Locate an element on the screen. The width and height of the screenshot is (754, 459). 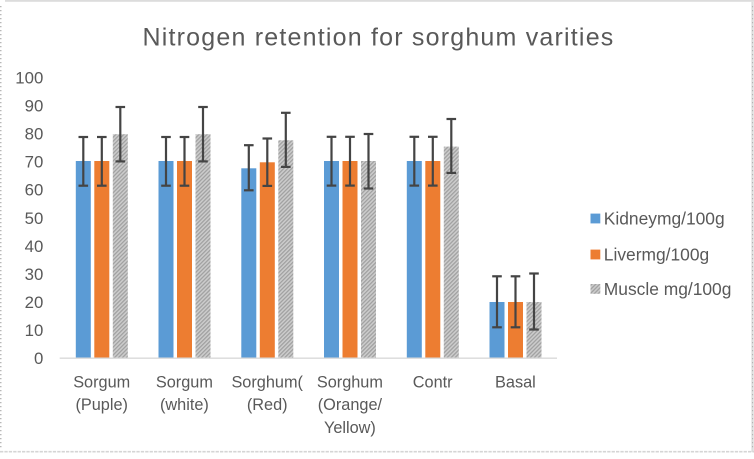
svg-text: 10 is located at coordinates (34, 330).